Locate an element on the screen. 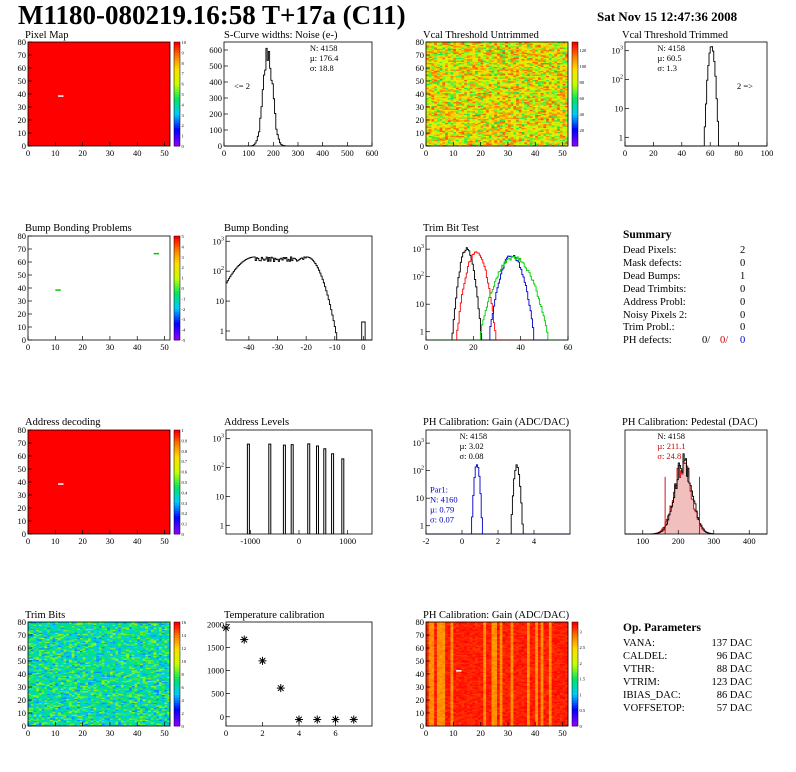 The image size is (796, 772). x-tick-label: -10 is located at coordinates (334, 347).